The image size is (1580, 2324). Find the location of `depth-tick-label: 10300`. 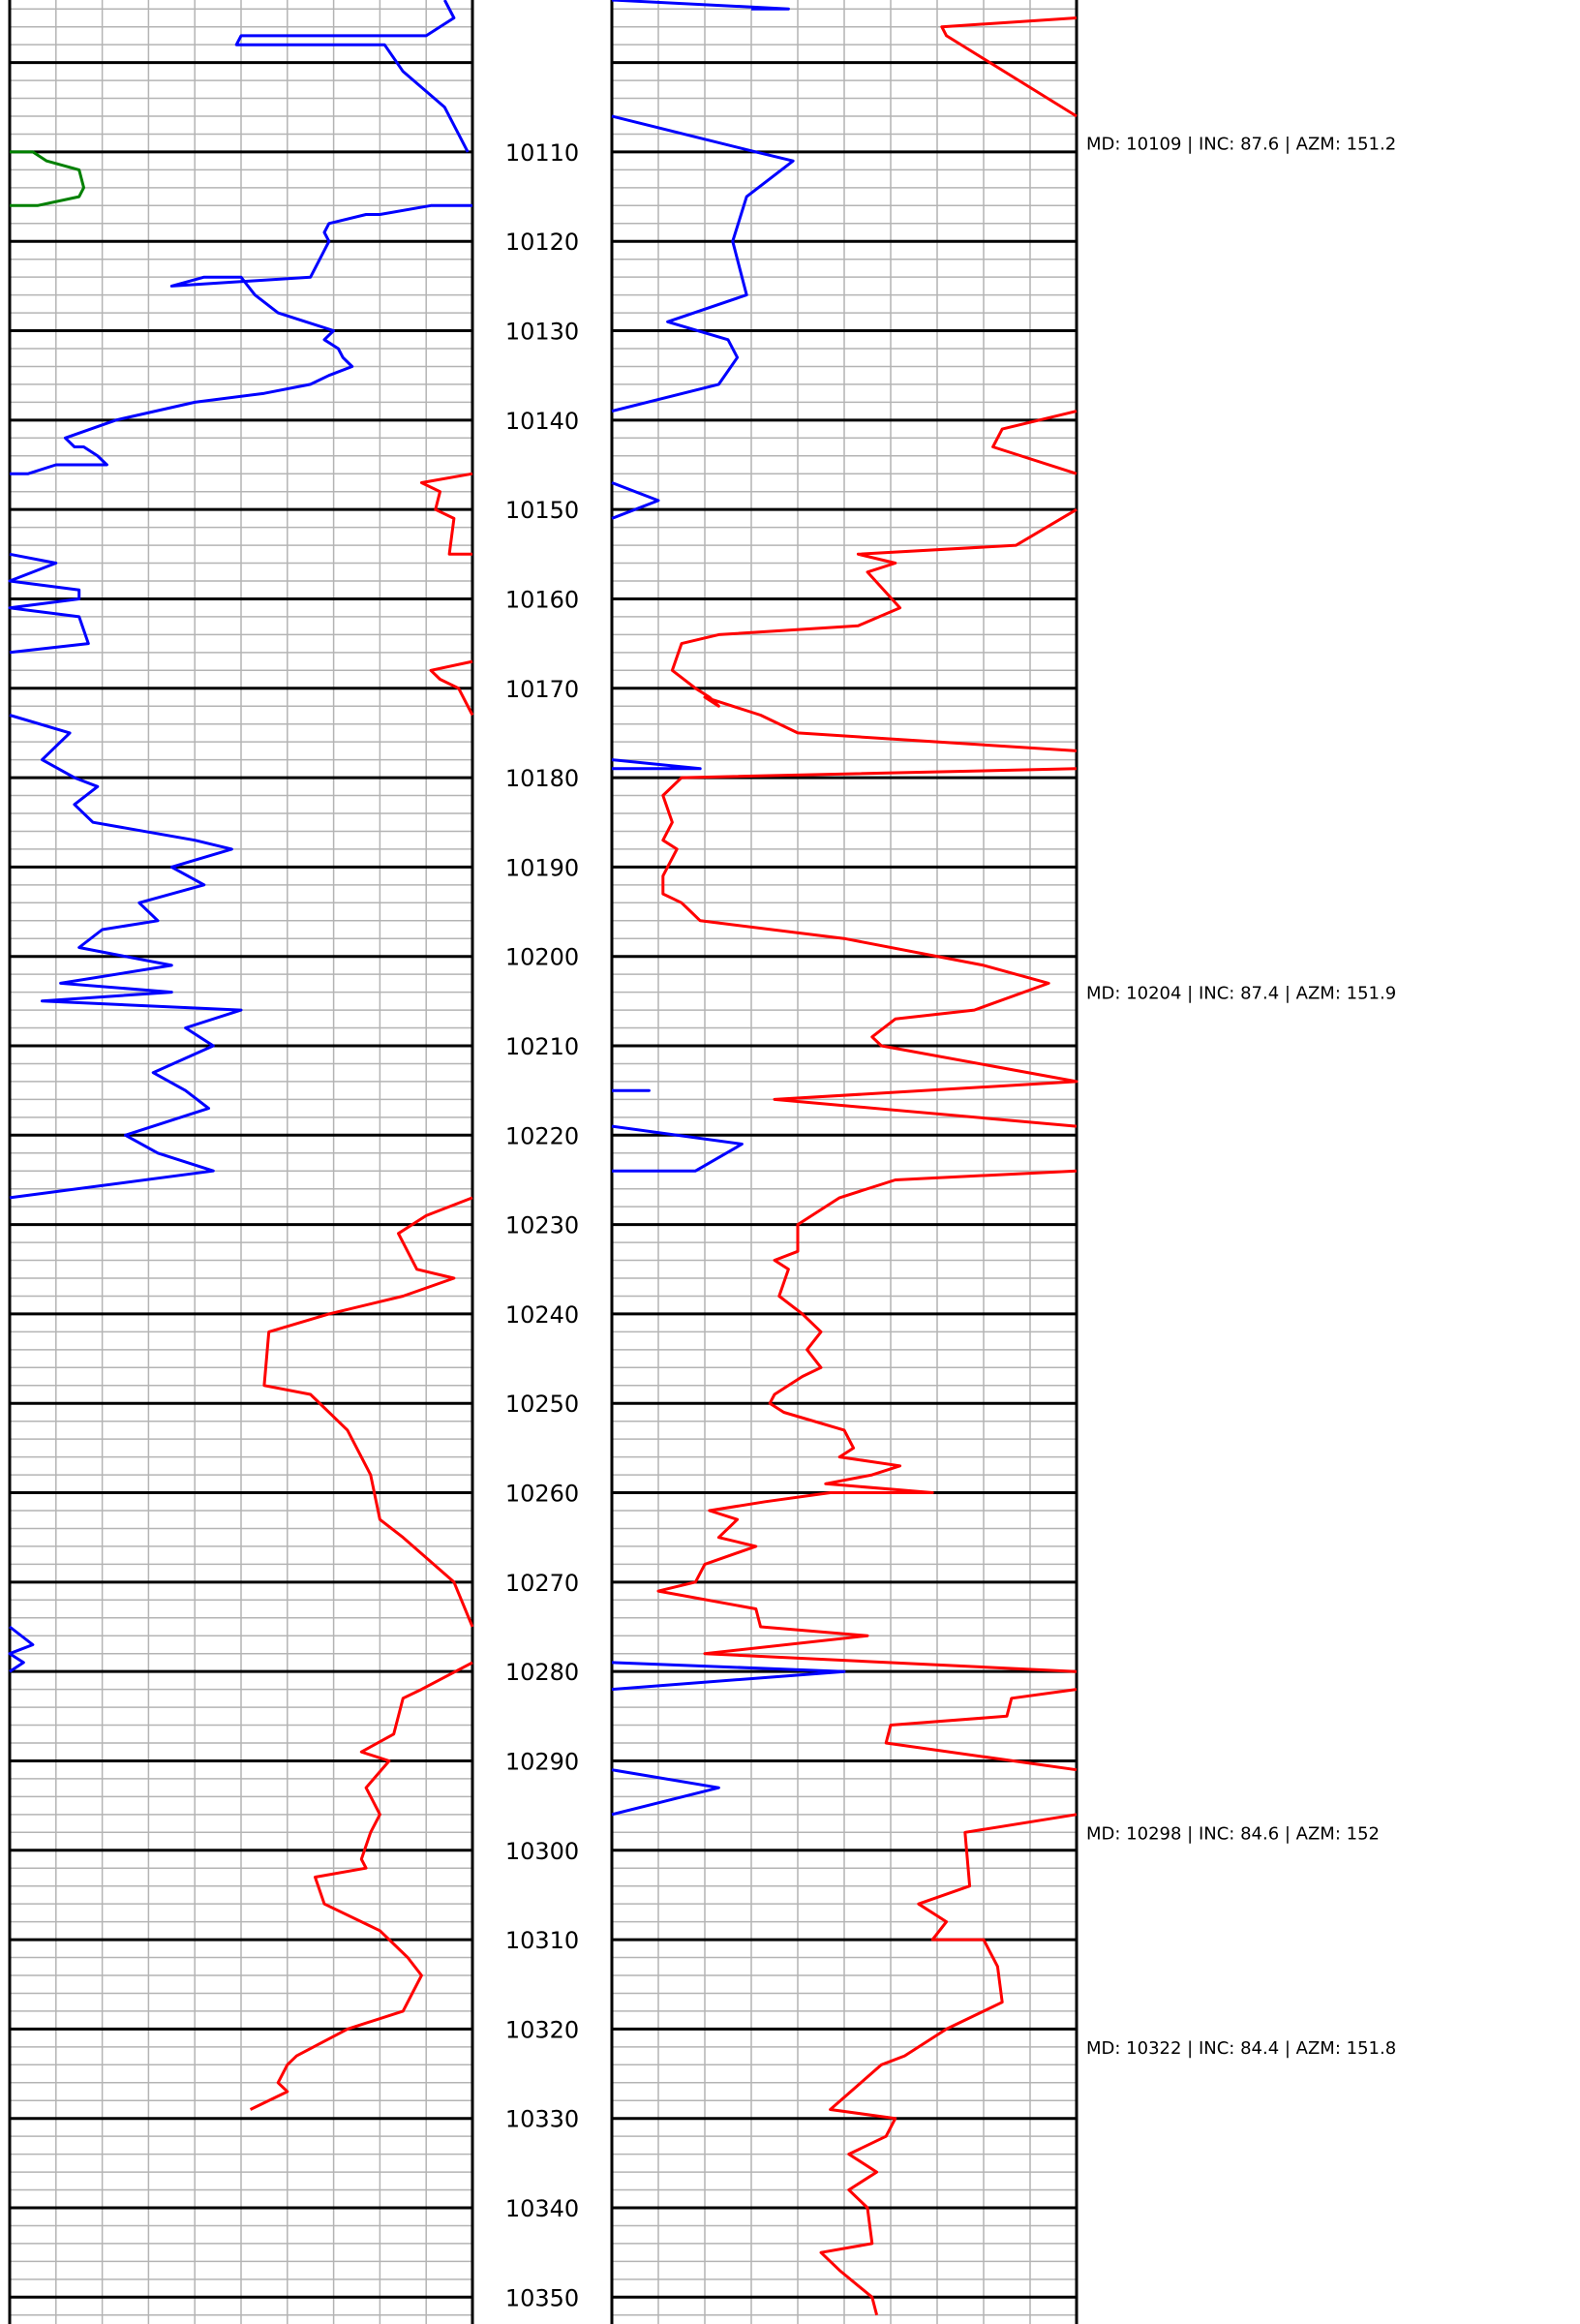

depth-tick-label: 10300 is located at coordinates (542, 1851).